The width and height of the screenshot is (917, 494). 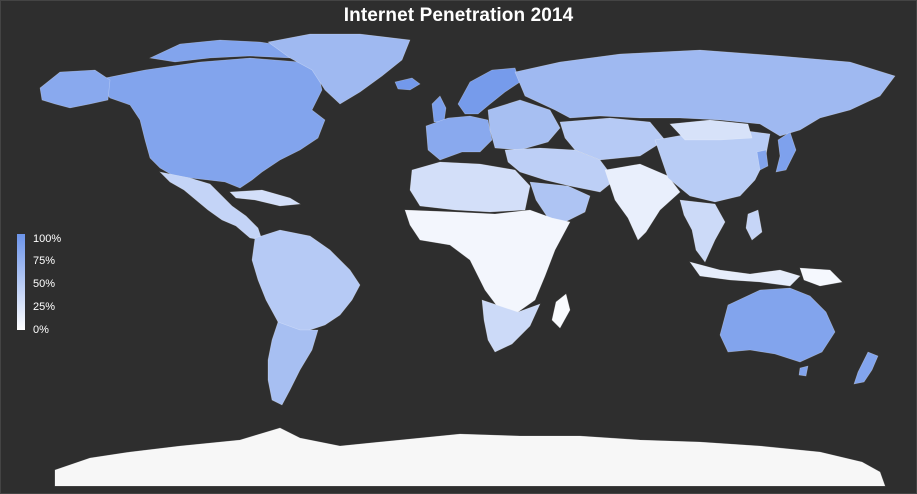 What do you see at coordinates (489, 91) in the screenshot?
I see `region-scandinavia` at bounding box center [489, 91].